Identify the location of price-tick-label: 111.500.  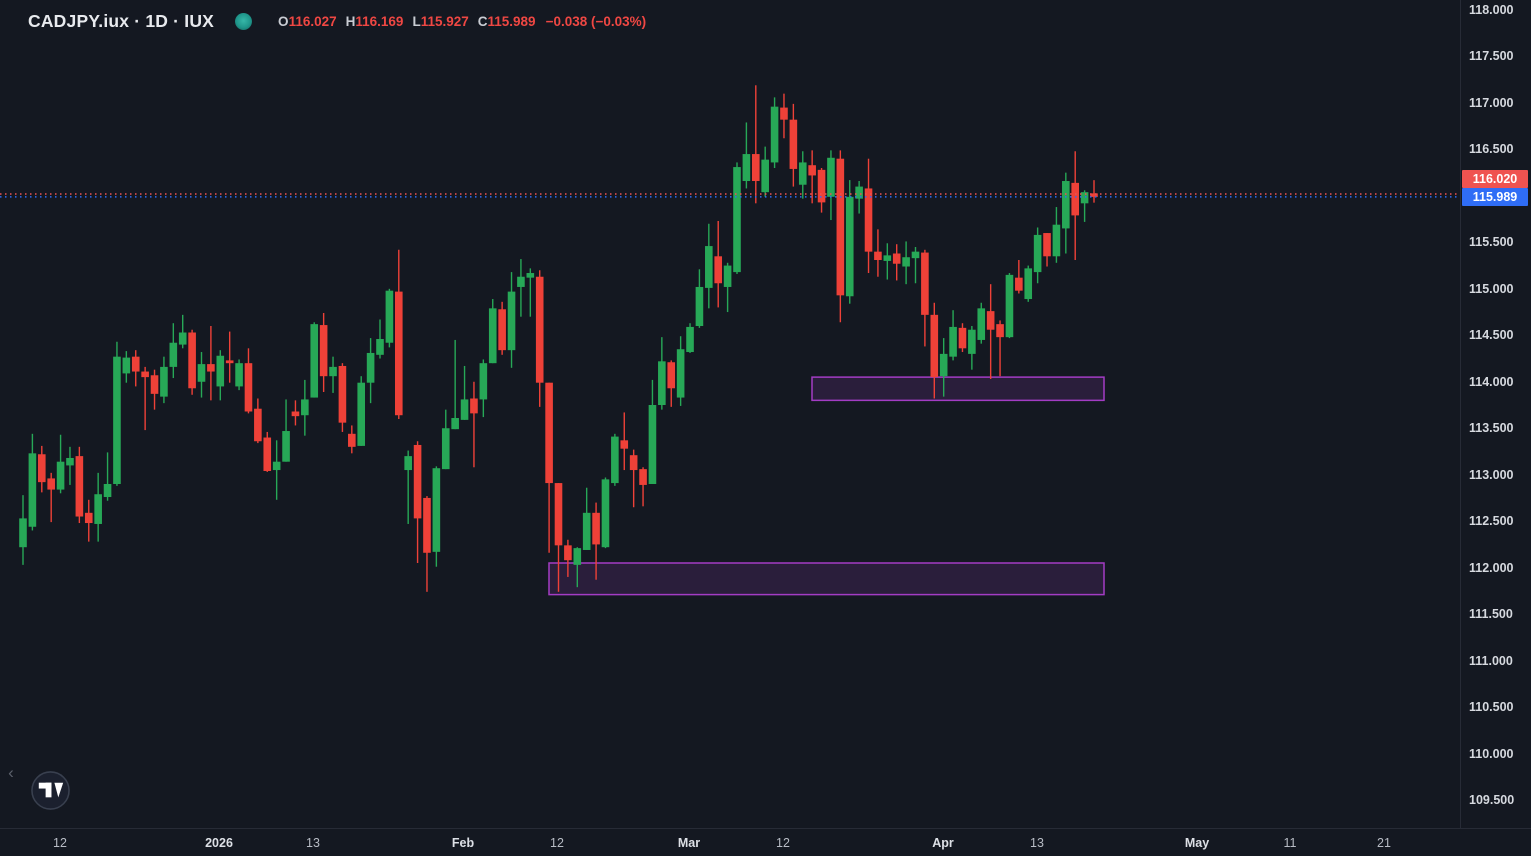
(1491, 614).